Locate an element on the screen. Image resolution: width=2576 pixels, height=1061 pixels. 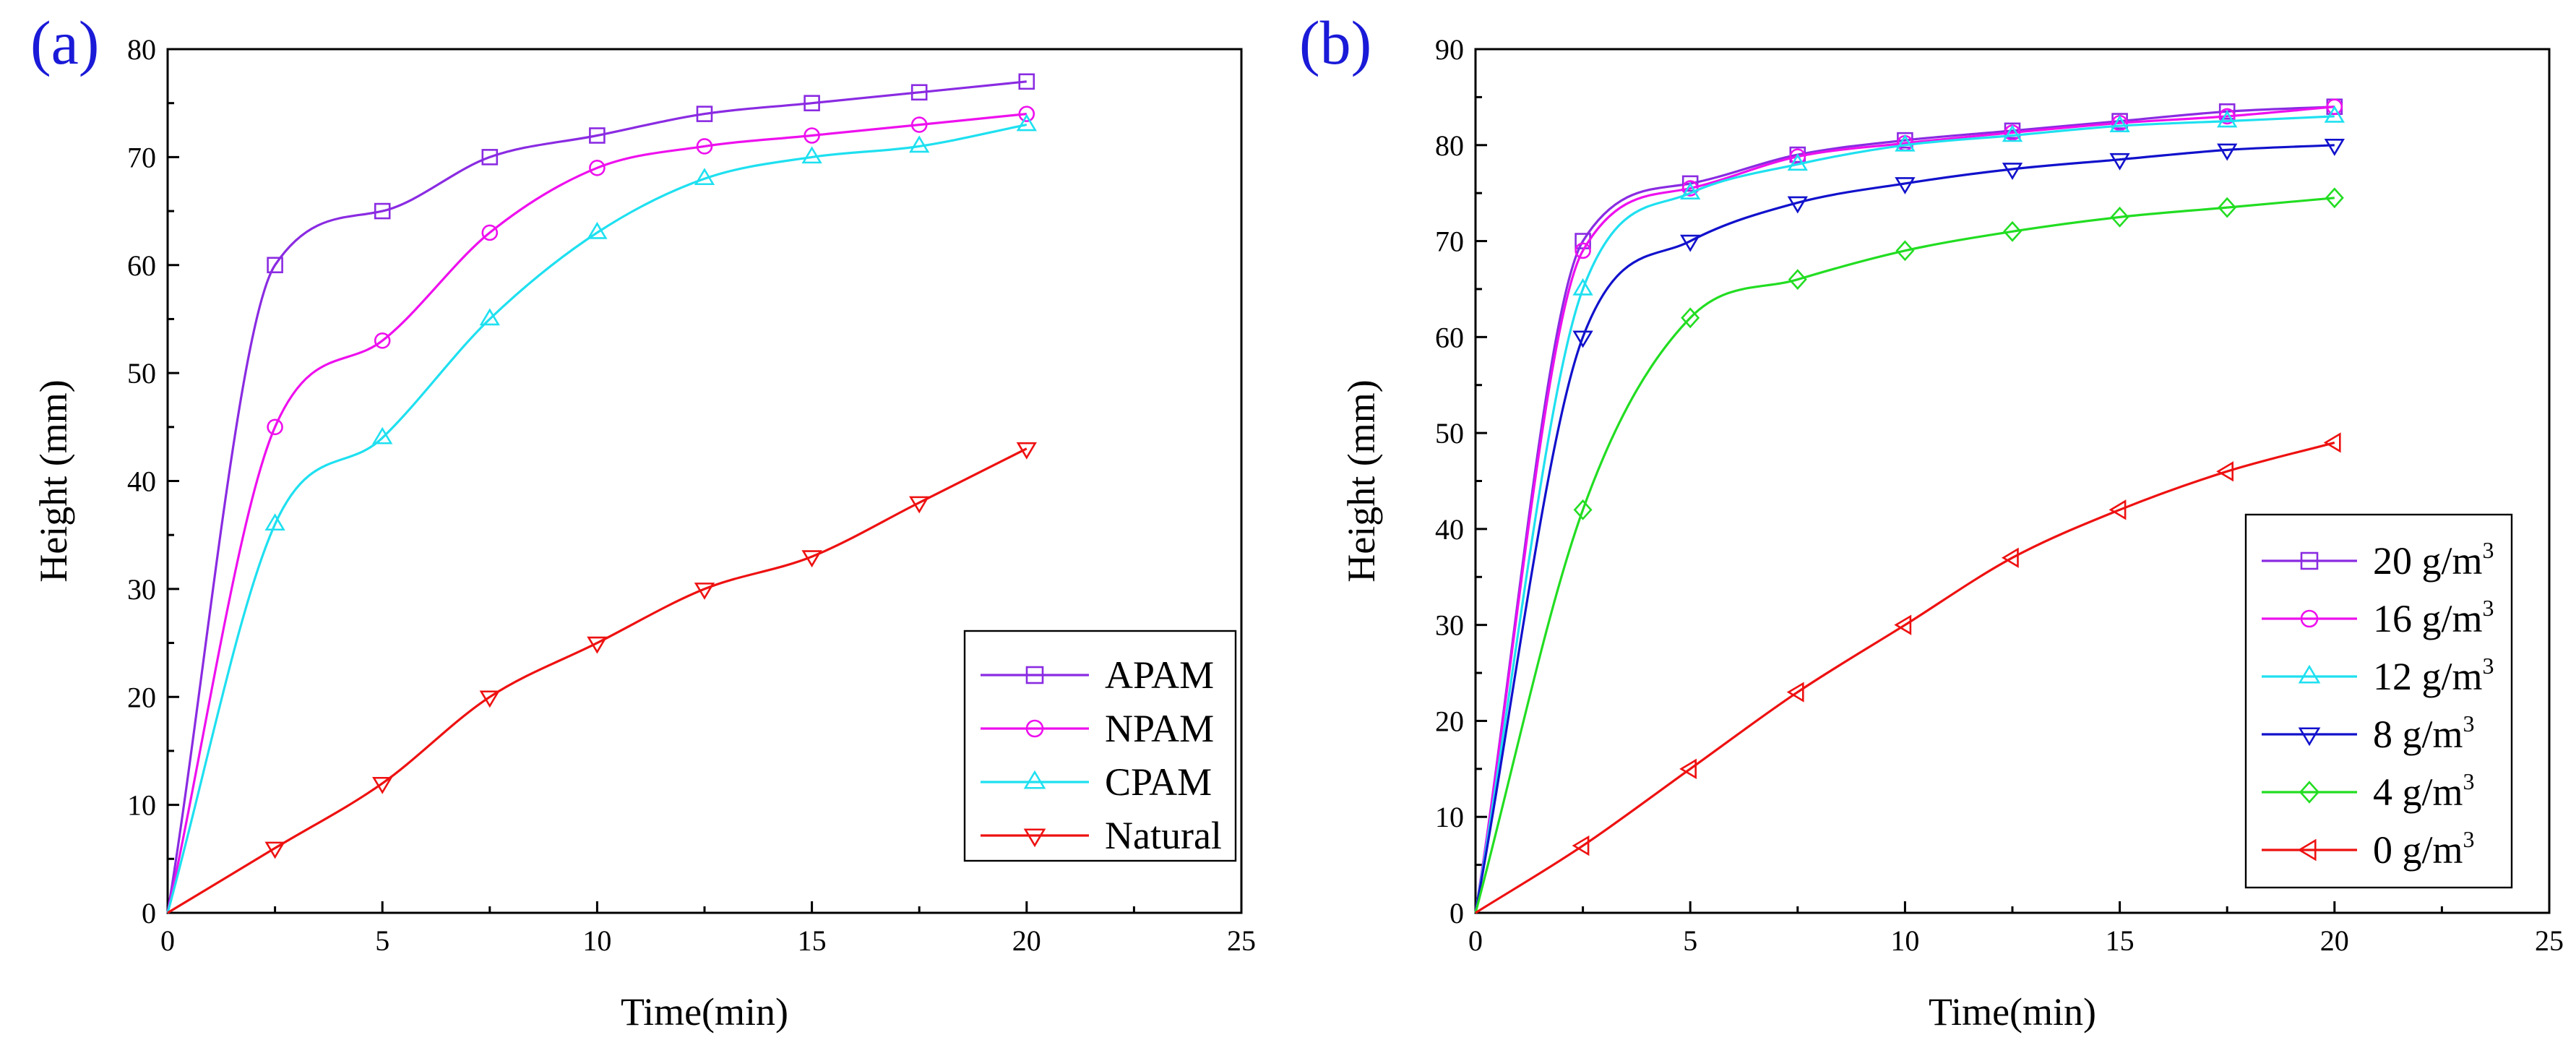
data-point-20-g-m3 is located at coordinates (2227, 112).